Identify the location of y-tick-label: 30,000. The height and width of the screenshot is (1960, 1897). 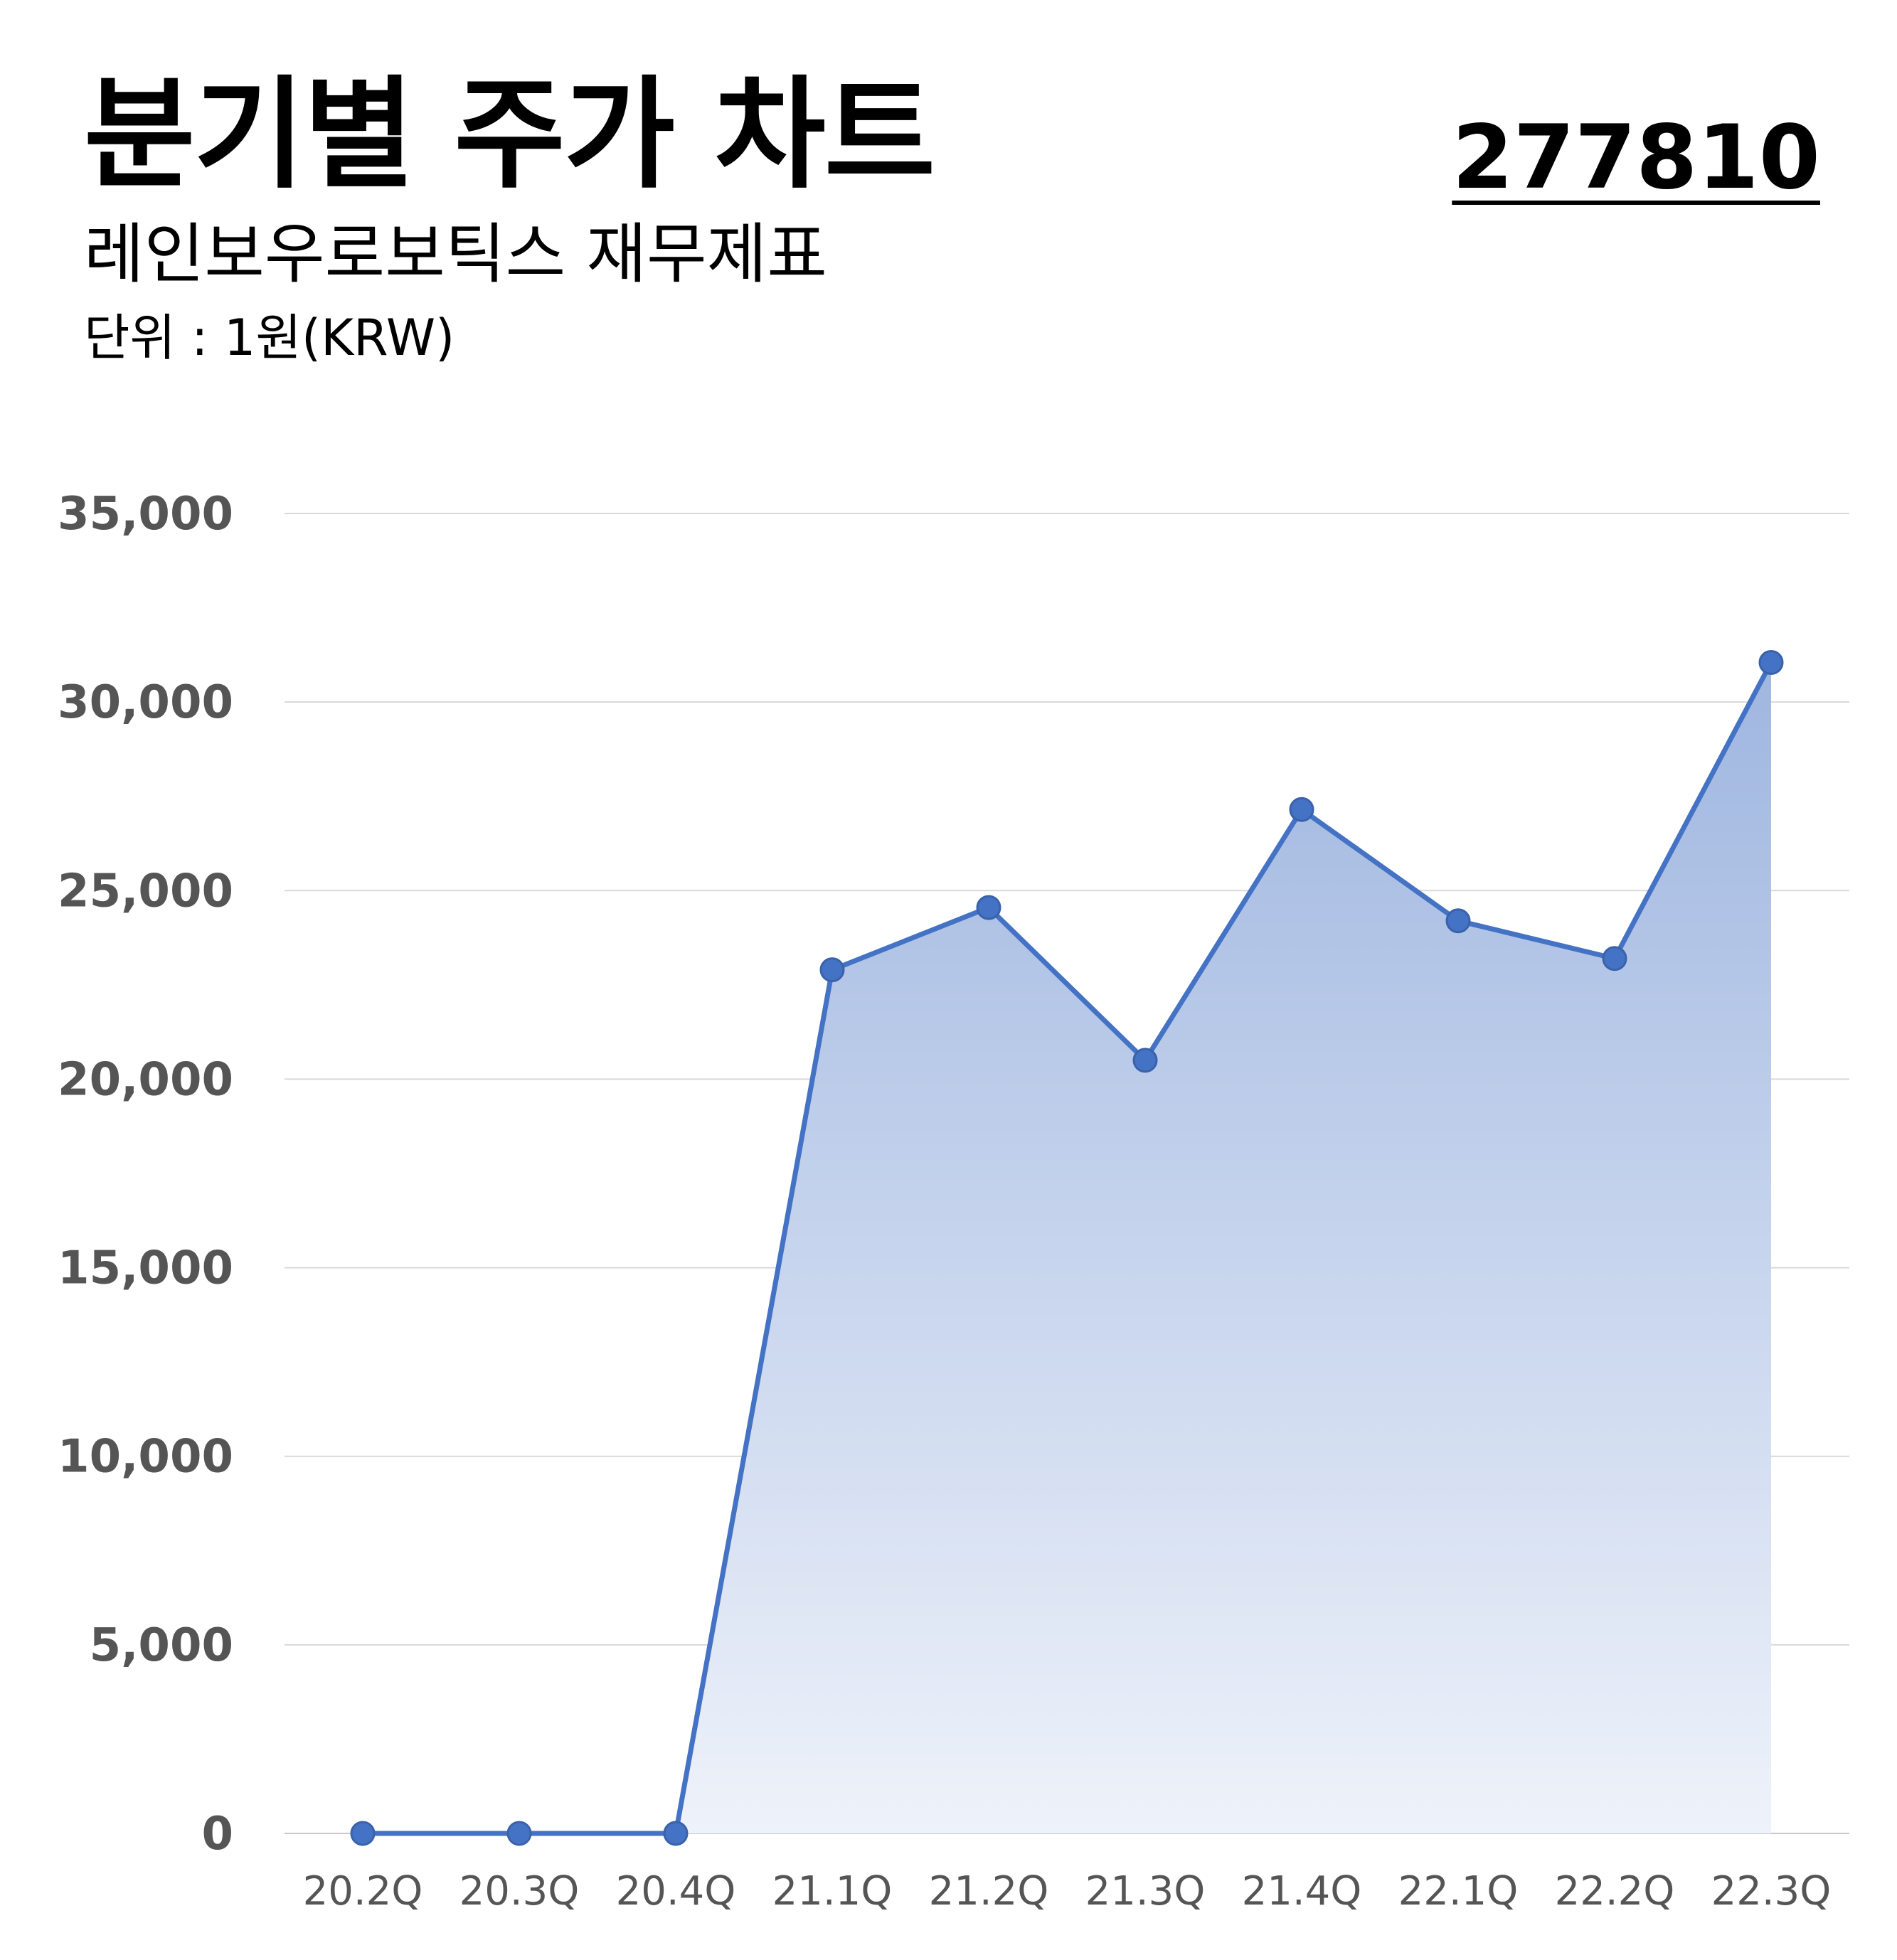
(145, 702).